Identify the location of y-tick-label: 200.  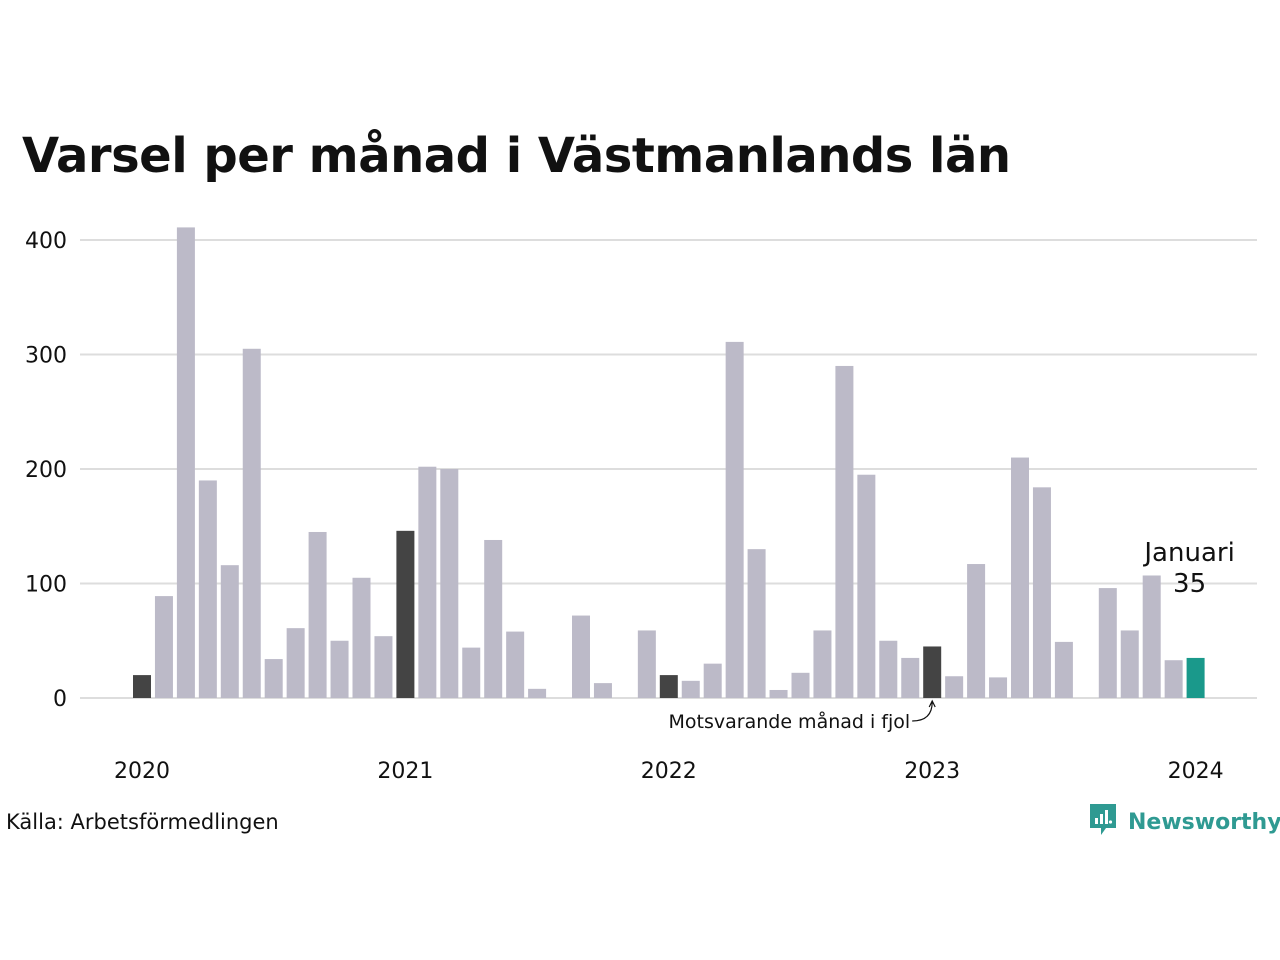
(46, 470).